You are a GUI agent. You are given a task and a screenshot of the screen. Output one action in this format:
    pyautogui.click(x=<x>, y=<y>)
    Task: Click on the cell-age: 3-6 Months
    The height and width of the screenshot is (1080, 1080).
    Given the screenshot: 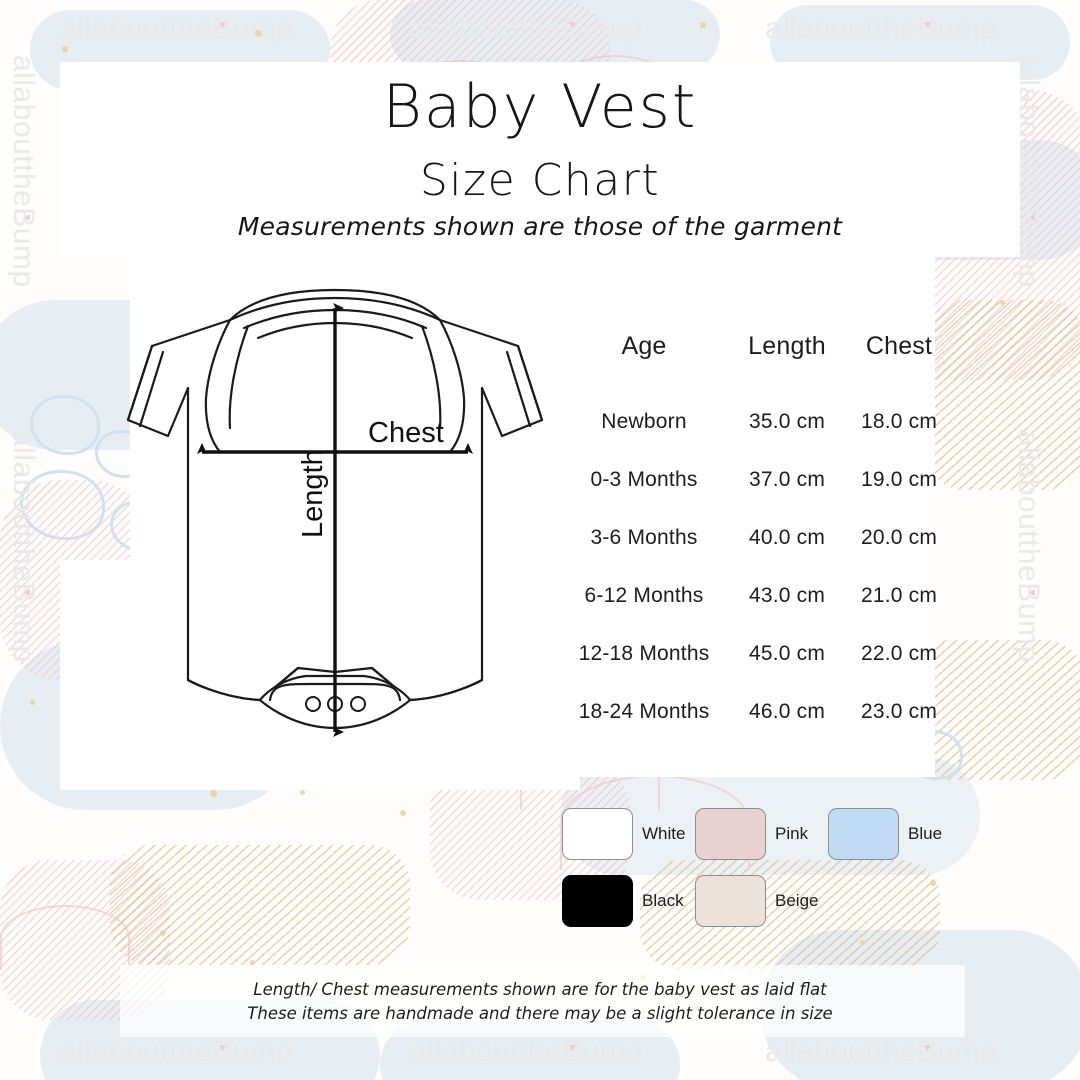 What is the action you would take?
    pyautogui.click(x=644, y=537)
    